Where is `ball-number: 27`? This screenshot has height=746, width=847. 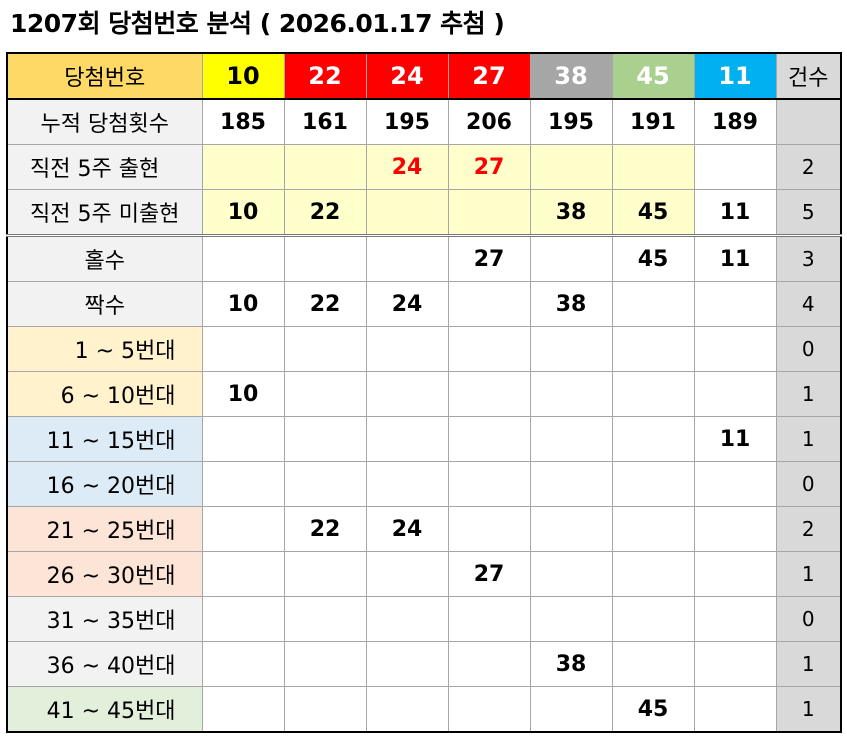 ball-number: 27 is located at coordinates (489, 76).